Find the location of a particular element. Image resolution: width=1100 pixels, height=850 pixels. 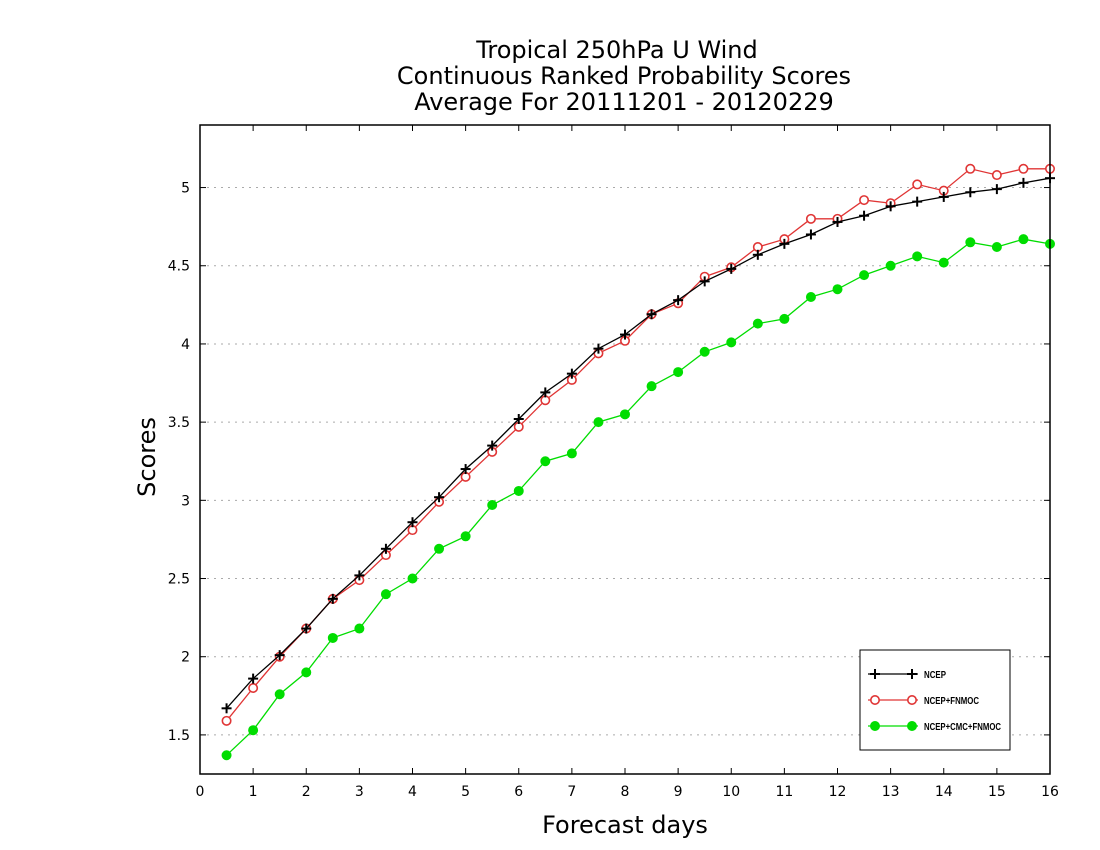

chart-title-line-1: Tropical 250hPa U Wind is located at coordinates (616, 50).